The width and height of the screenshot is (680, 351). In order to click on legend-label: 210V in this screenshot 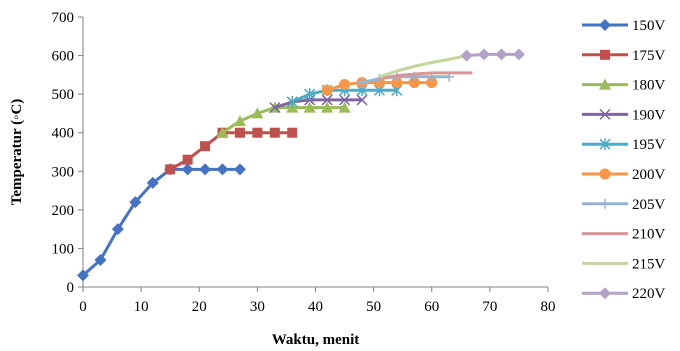, I will do `click(649, 235)`.